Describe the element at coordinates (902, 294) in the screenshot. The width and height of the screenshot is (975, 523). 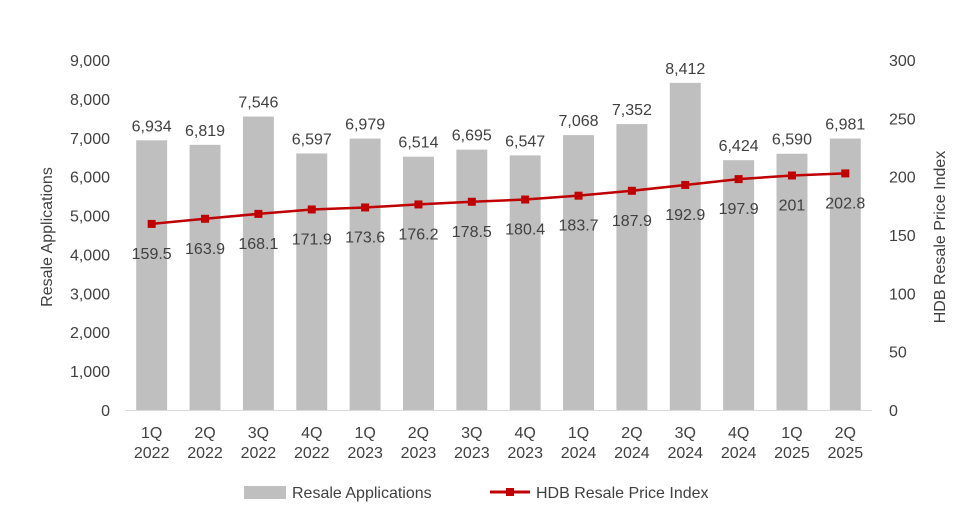
I see `y2-tick-2: 100` at that location.